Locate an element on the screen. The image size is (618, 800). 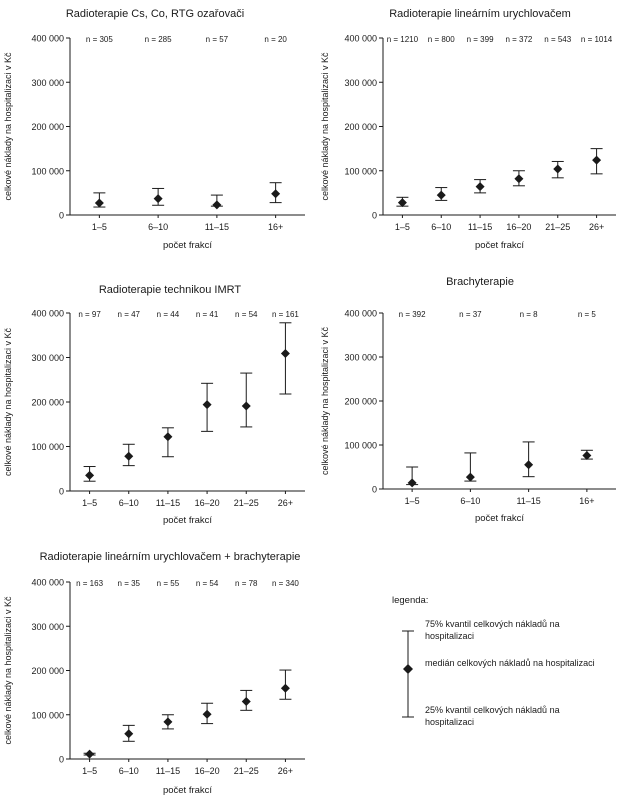
sample-size-label: n = 392 is located at coordinates (412, 314).